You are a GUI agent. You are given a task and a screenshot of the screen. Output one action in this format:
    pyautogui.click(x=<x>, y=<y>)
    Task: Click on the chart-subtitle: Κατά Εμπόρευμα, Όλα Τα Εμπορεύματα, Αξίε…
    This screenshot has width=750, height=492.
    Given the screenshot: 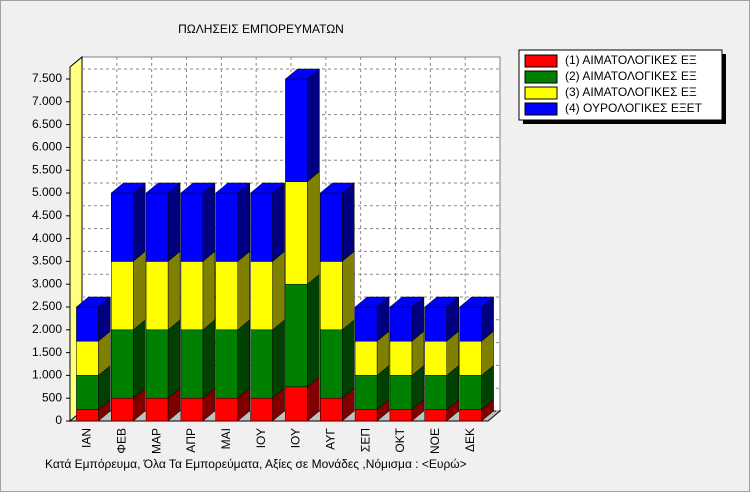 What is the action you would take?
    pyautogui.click(x=256, y=464)
    